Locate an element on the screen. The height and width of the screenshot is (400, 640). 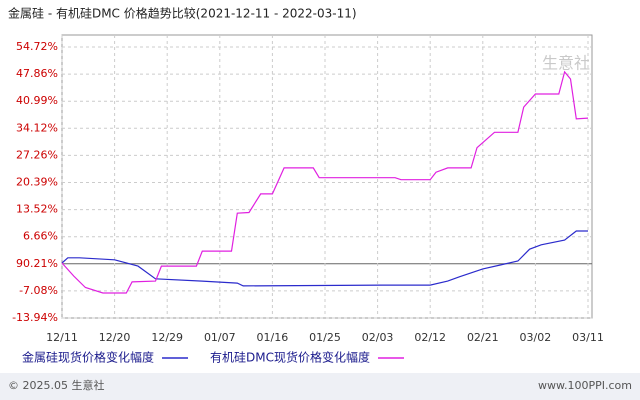
x-tick-label: 01/16 is located at coordinates (273, 337).